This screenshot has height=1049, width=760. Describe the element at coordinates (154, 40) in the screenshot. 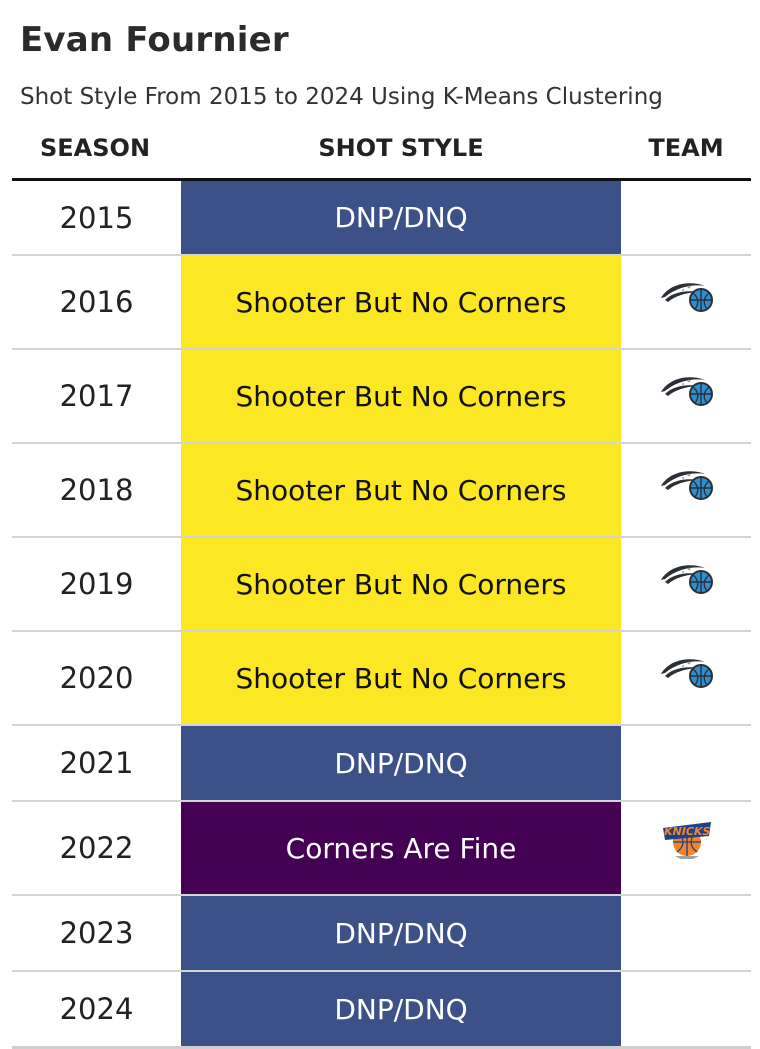

I see `chart-title: Evan Fournier` at that location.